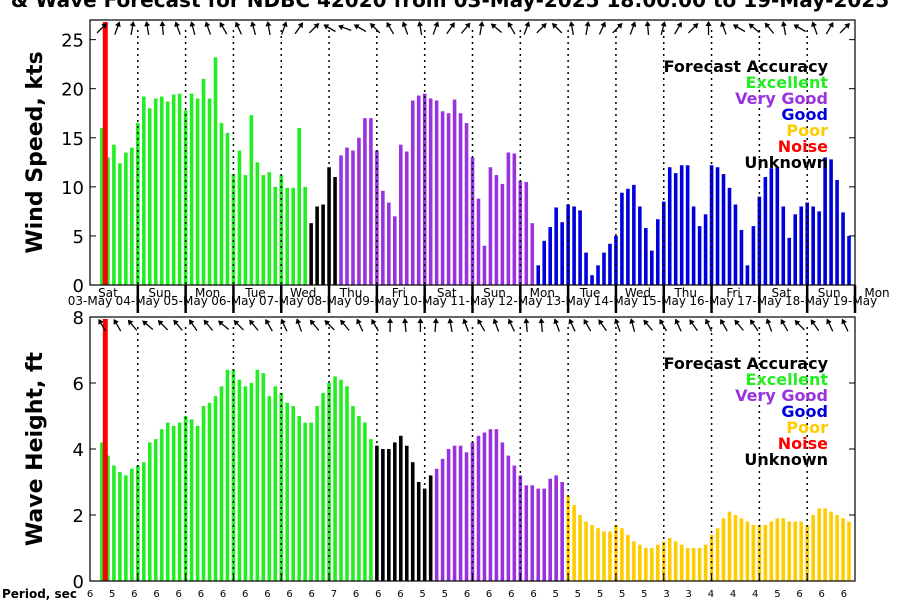 The height and width of the screenshot is (600, 900). I want to click on period-value: 3, so click(666, 594).